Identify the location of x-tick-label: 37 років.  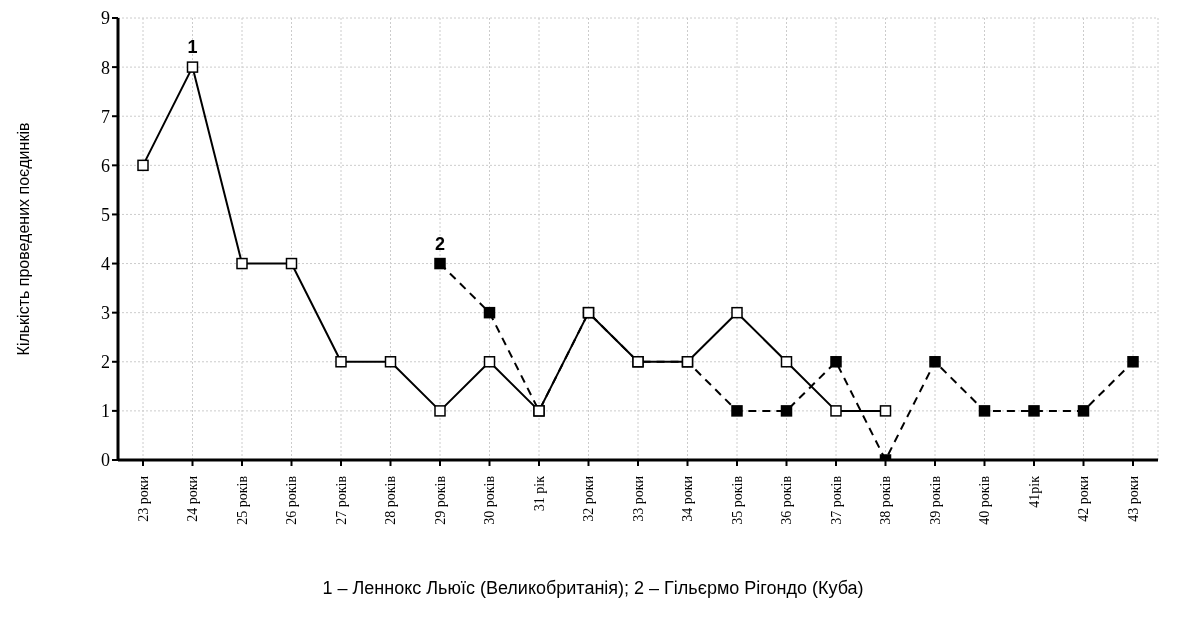
(836, 500).